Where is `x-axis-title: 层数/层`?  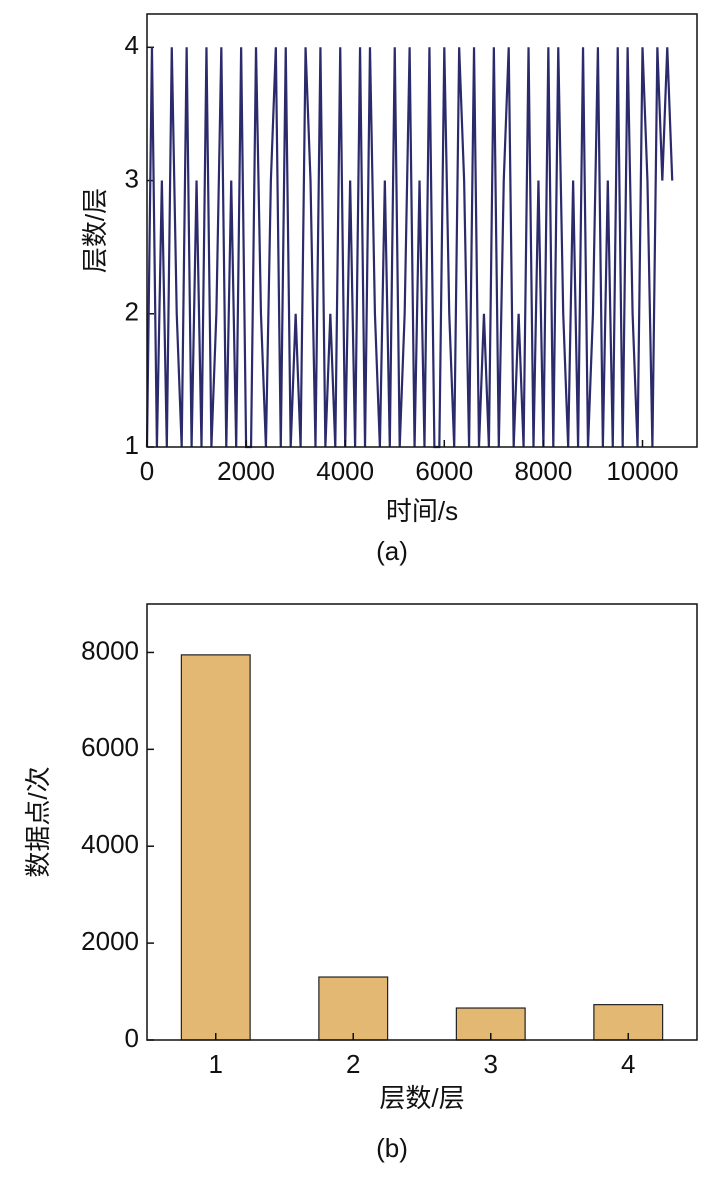 x-axis-title: 层数/层 is located at coordinates (421, 1098).